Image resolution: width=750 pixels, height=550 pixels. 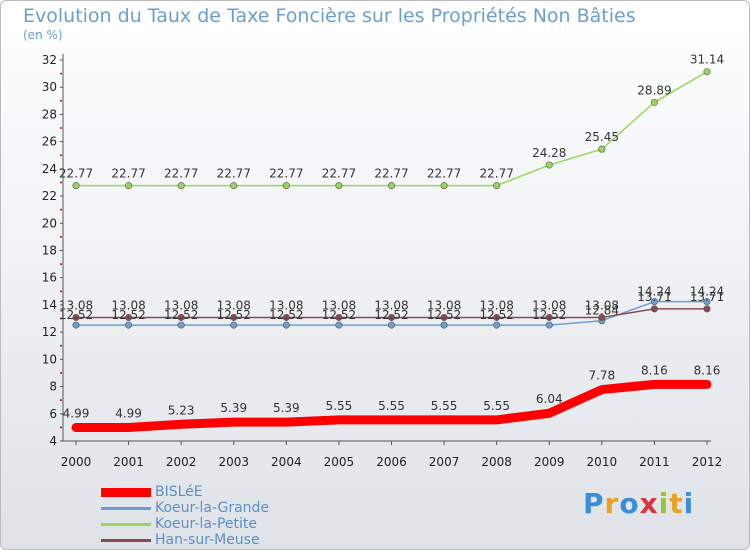 What do you see at coordinates (629, 503) in the screenshot?
I see `logo-letter: o` at bounding box center [629, 503].